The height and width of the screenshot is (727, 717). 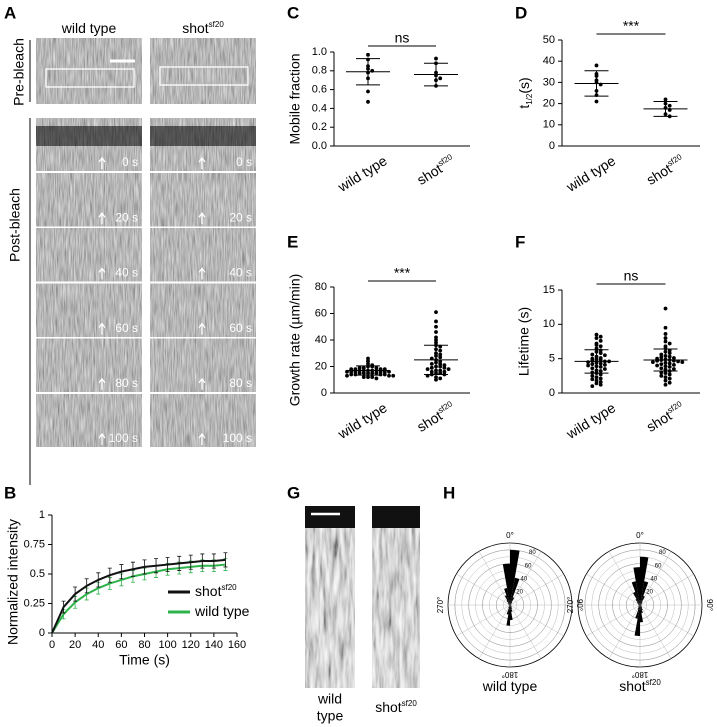 I want to click on radial-tick-label: 40, so click(x=654, y=579).